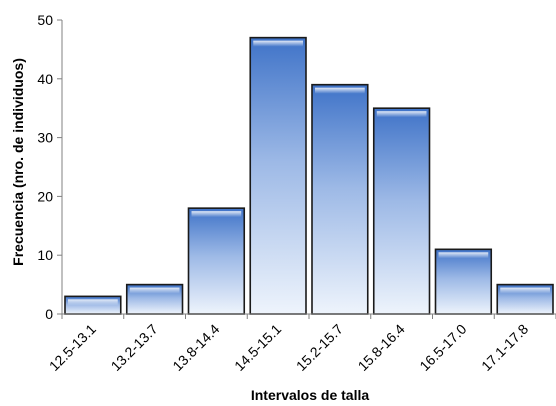 The image size is (556, 406). Describe the element at coordinates (463, 281) in the screenshot. I see `bar-16.5-17.0` at that location.